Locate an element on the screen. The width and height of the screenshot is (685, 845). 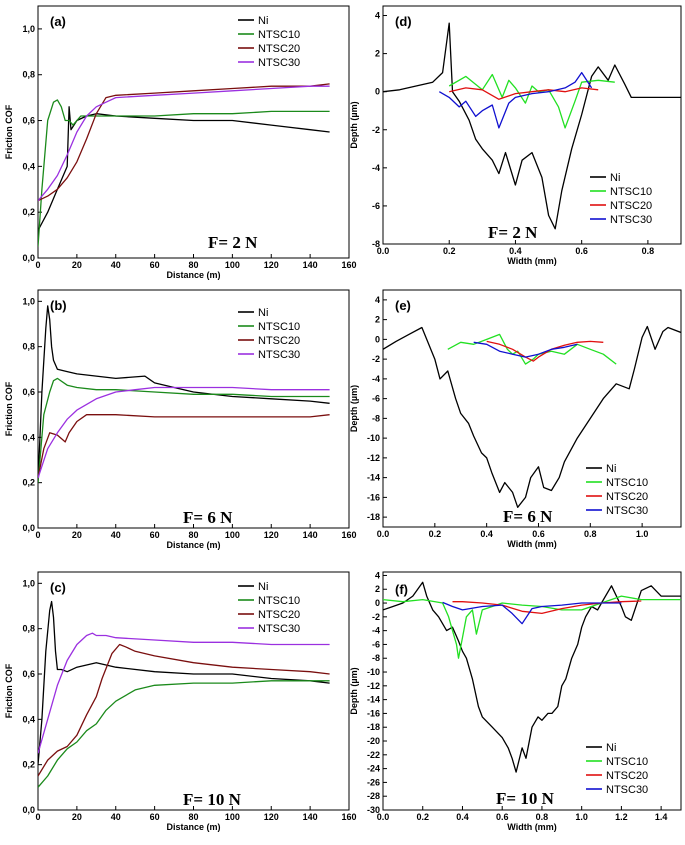
panel-label: (c) is located at coordinates (58, 587).